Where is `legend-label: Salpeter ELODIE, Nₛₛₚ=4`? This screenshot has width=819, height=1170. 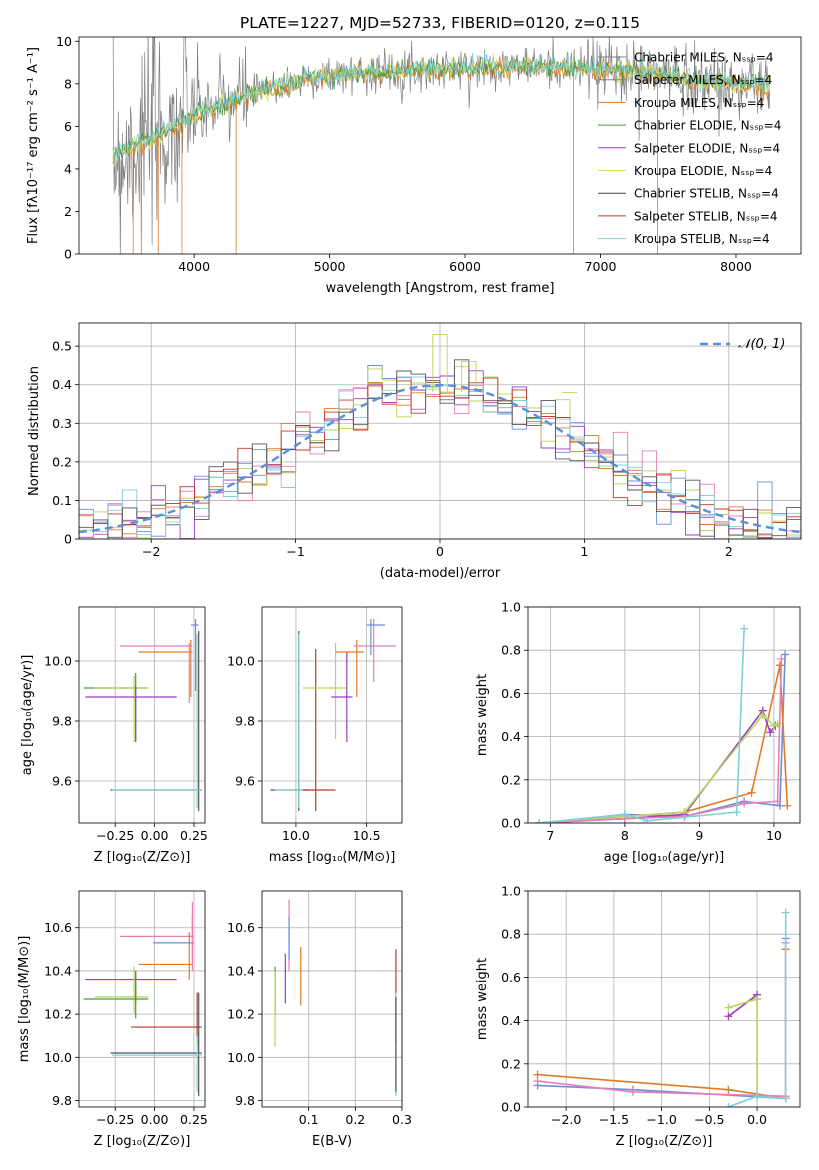 legend-label: Salpeter ELODIE, Nₛₛₚ=4 is located at coordinates (707, 148).